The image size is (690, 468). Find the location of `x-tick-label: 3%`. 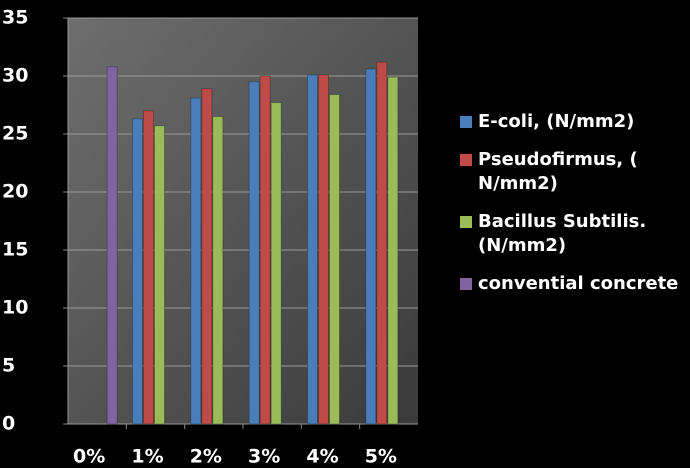

x-tick-label: 3% is located at coordinates (264, 457).